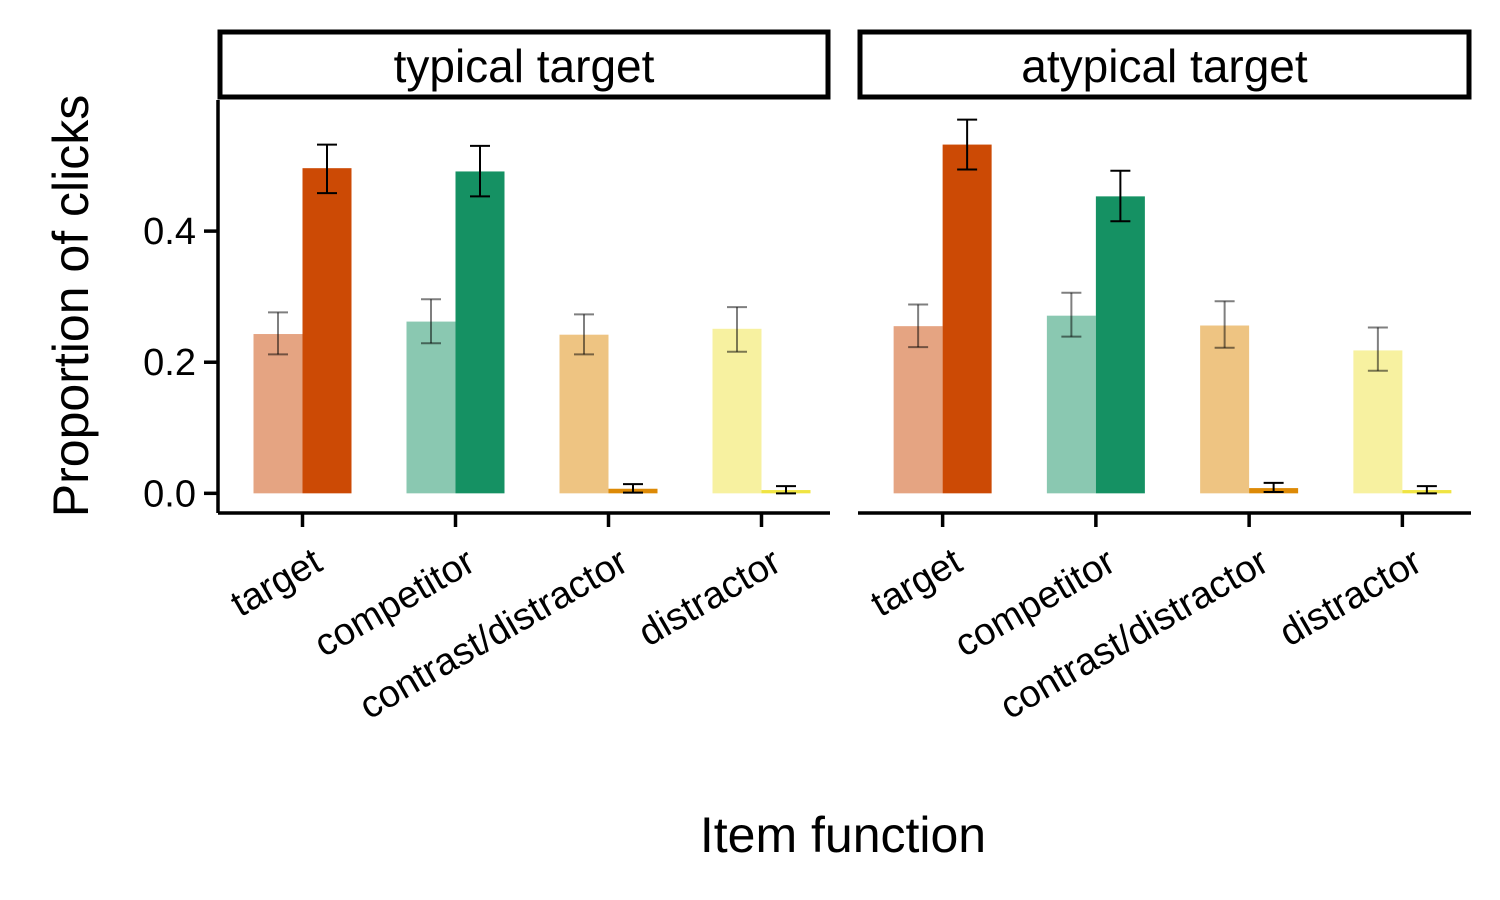  What do you see at coordinates (843, 835) in the screenshot?
I see `x-axis-title: Item function` at bounding box center [843, 835].